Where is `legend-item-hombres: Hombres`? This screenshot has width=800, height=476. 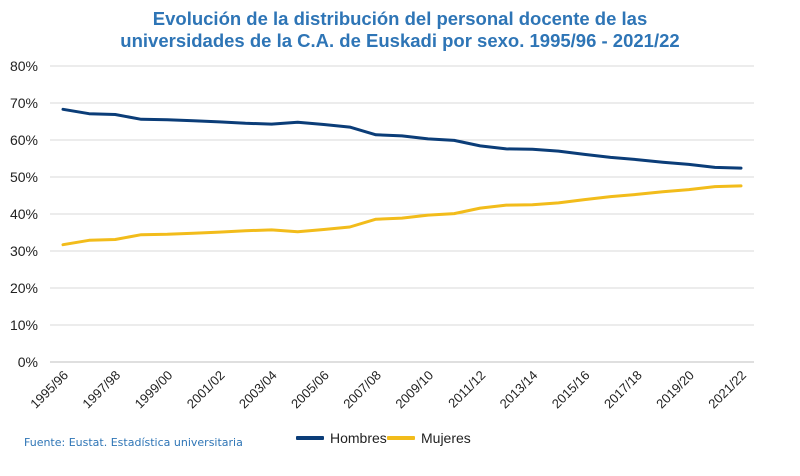 legend-item-hombres: Hombres is located at coordinates (341, 438).